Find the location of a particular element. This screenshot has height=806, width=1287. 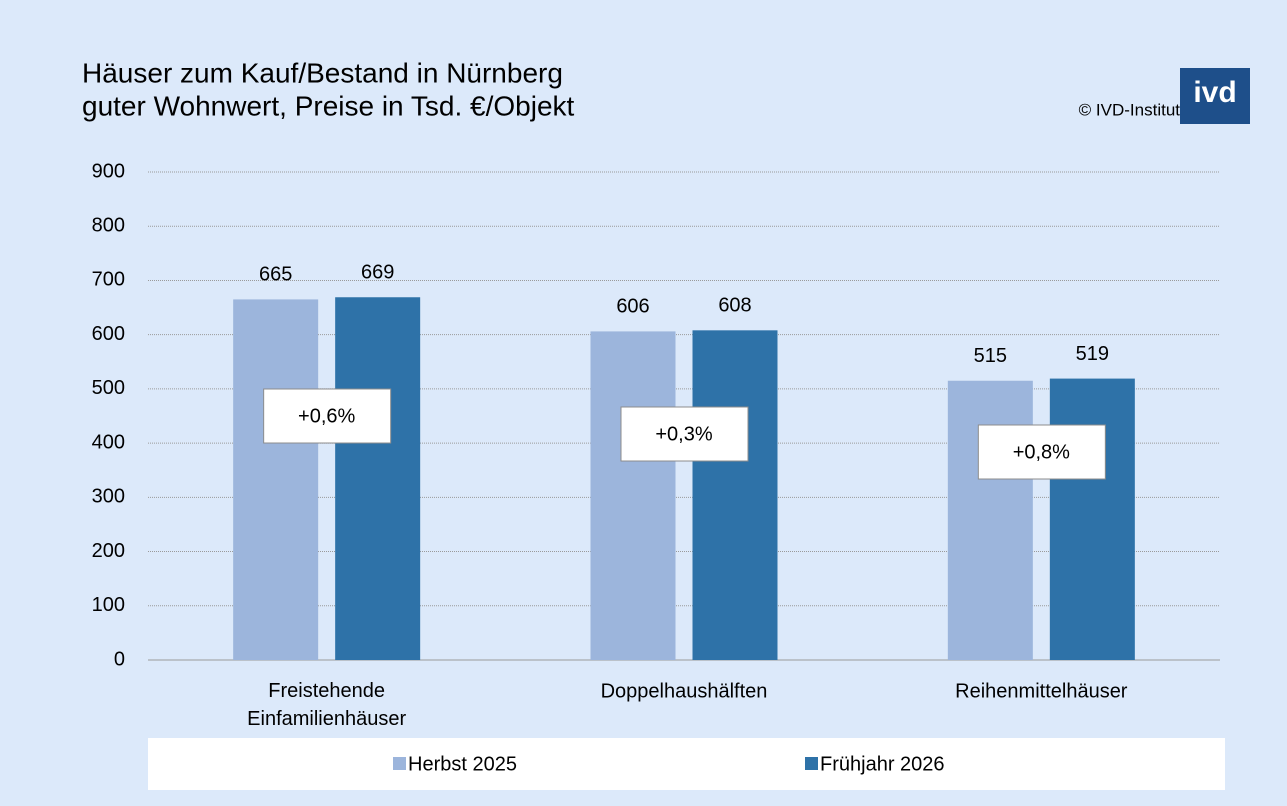

y-tick-label: 800 is located at coordinates (108, 226).